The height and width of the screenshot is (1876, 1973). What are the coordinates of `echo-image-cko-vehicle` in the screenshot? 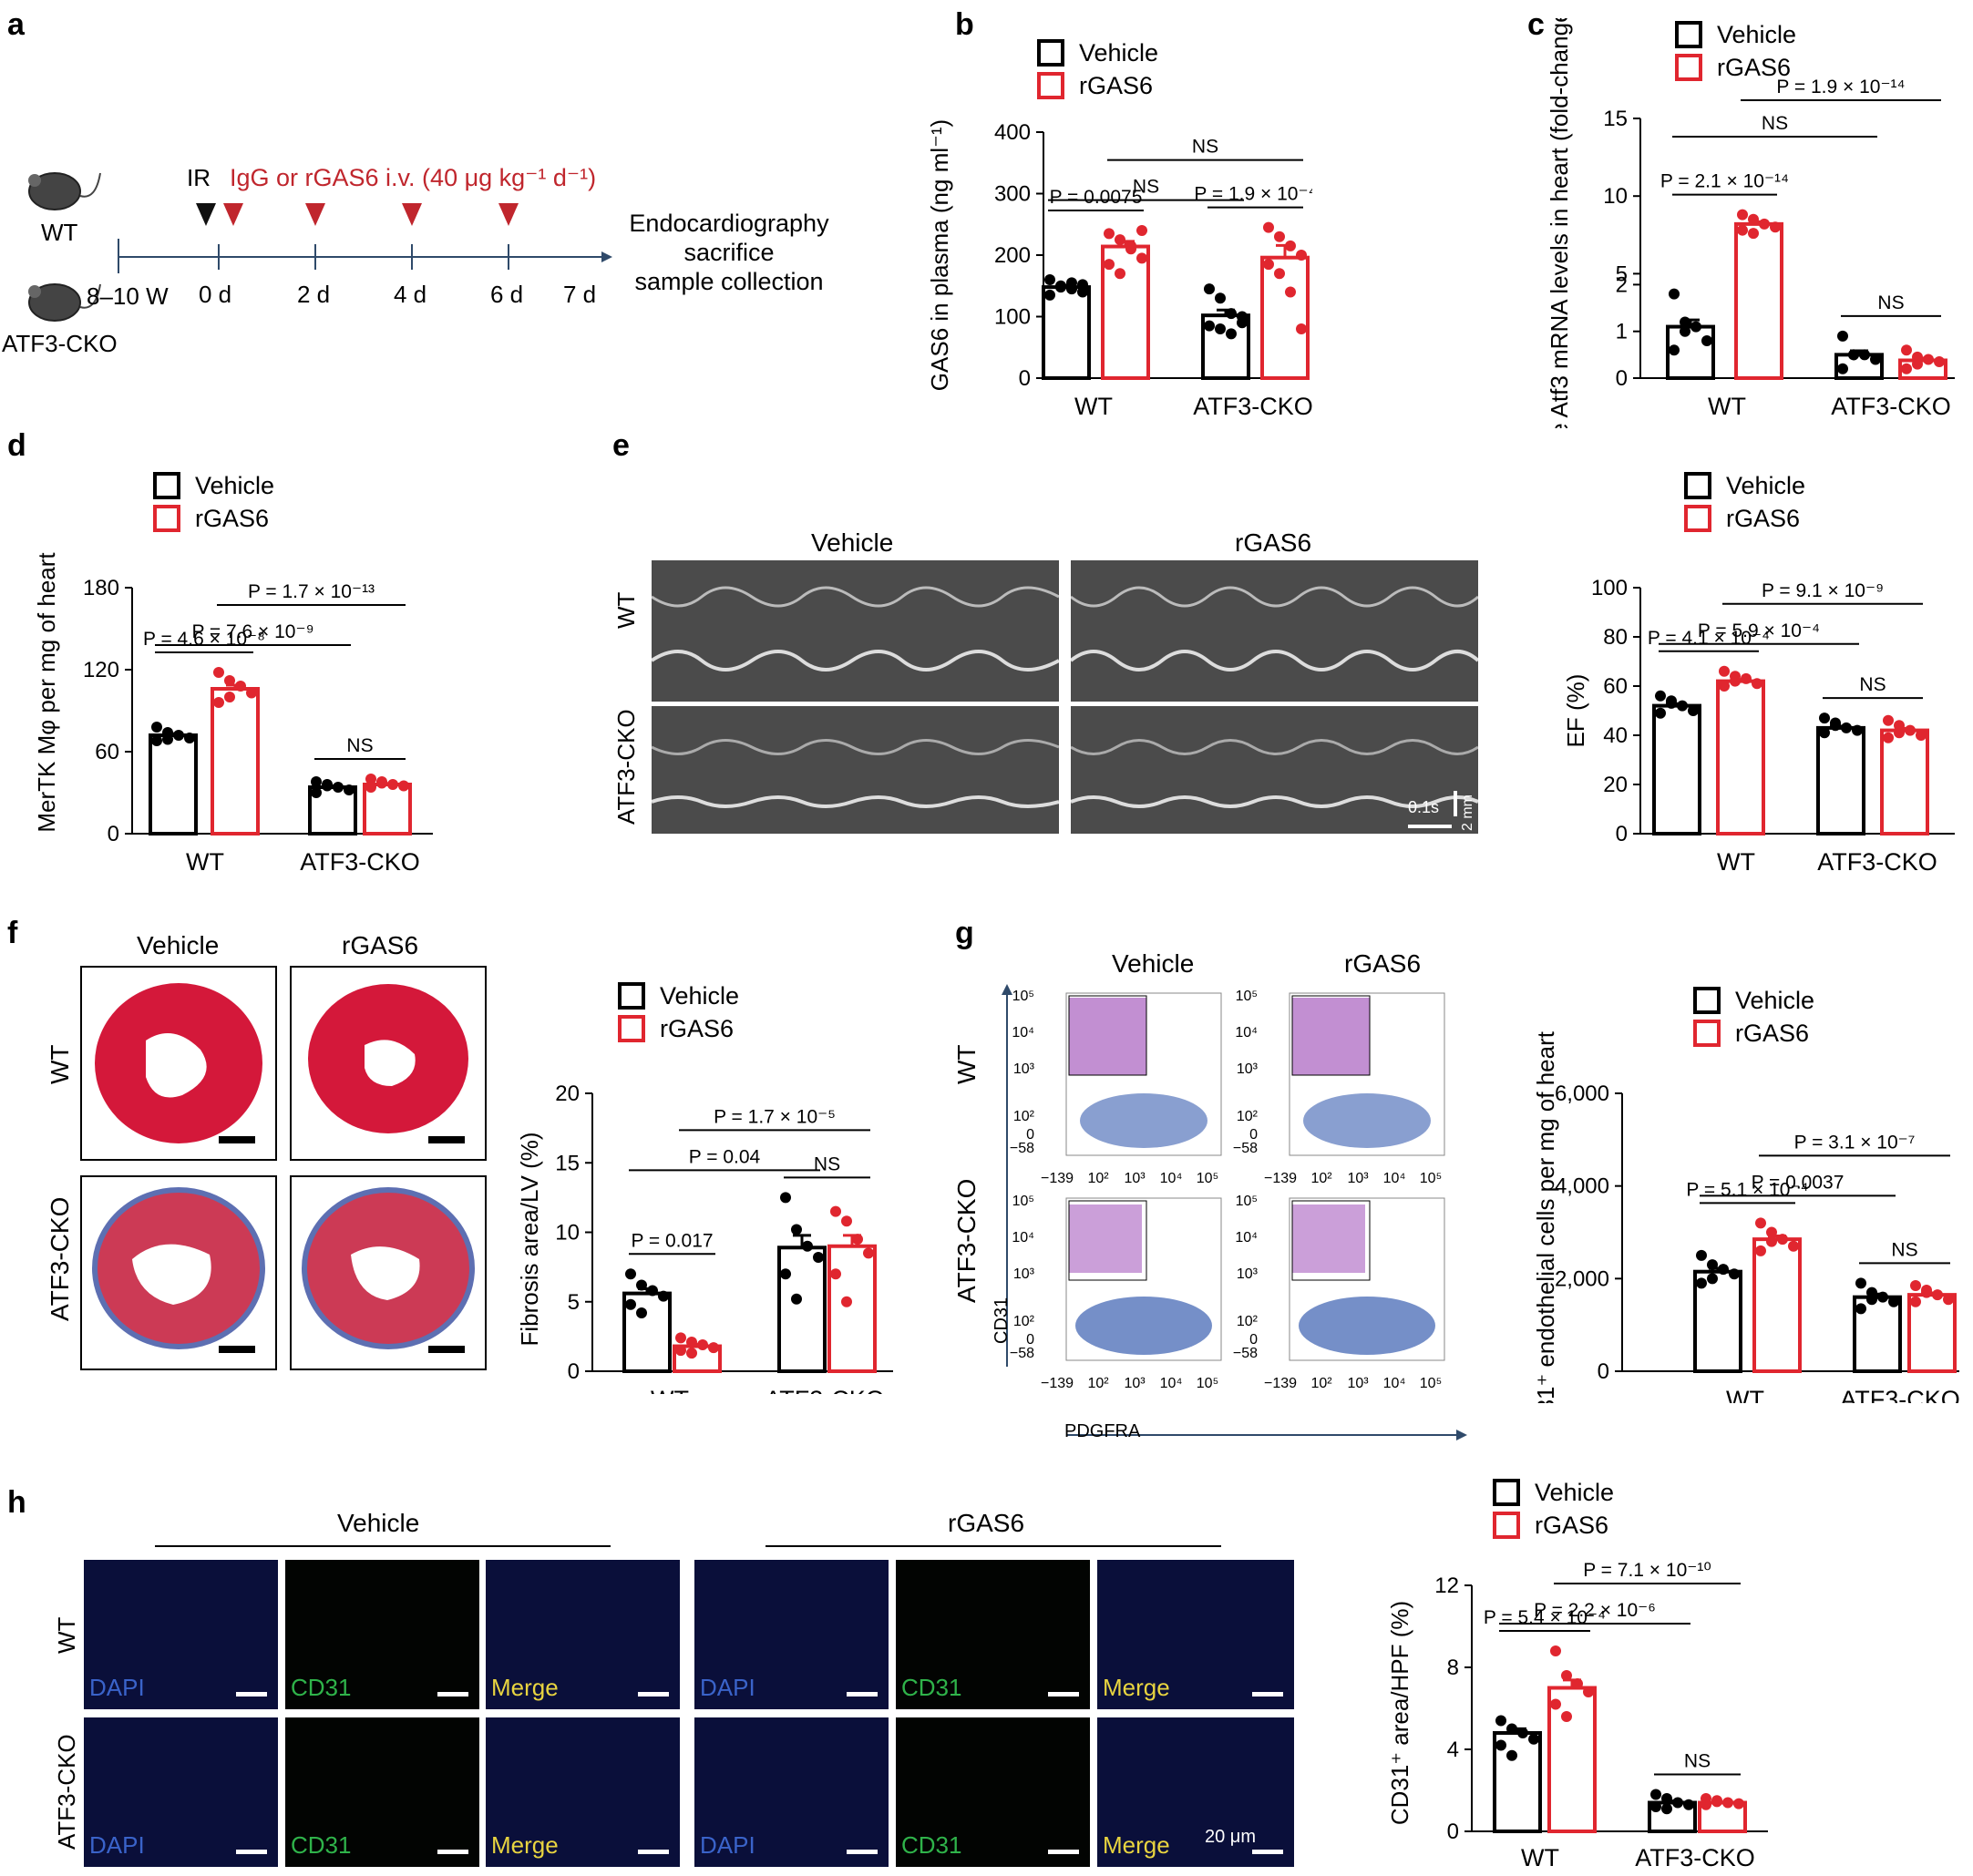 It's located at (856, 770).